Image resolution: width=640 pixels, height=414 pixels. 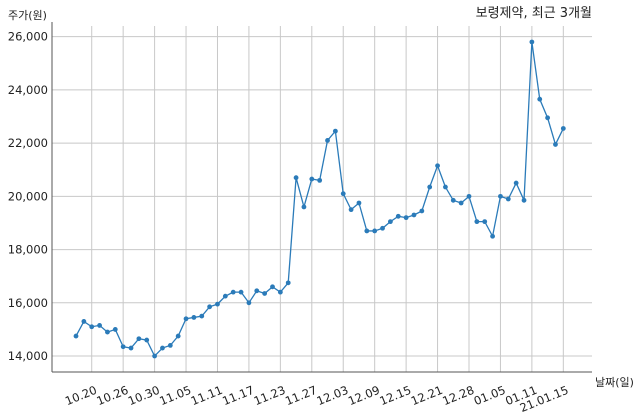 I want to click on x-tick-label: 01.05, so click(x=490, y=395).